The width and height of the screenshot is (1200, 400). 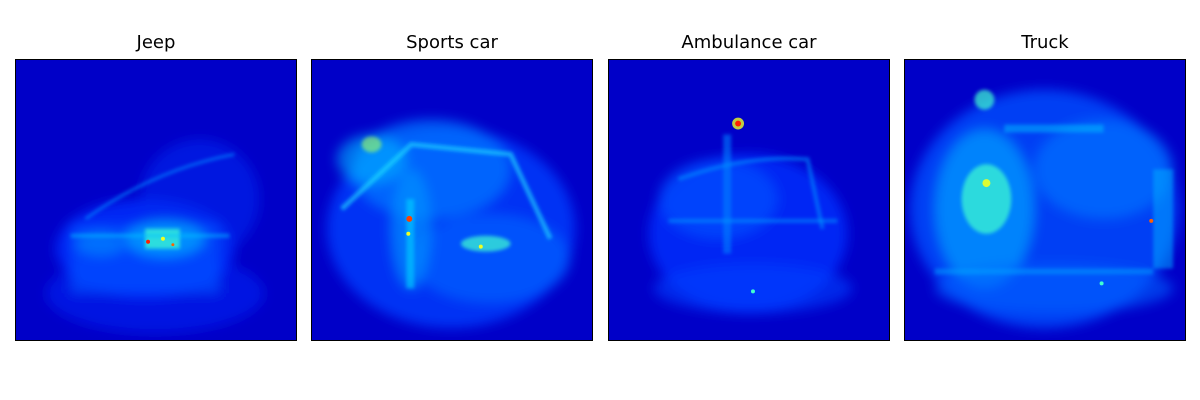 I want to click on panel-title: Truck, so click(x=1045, y=42).